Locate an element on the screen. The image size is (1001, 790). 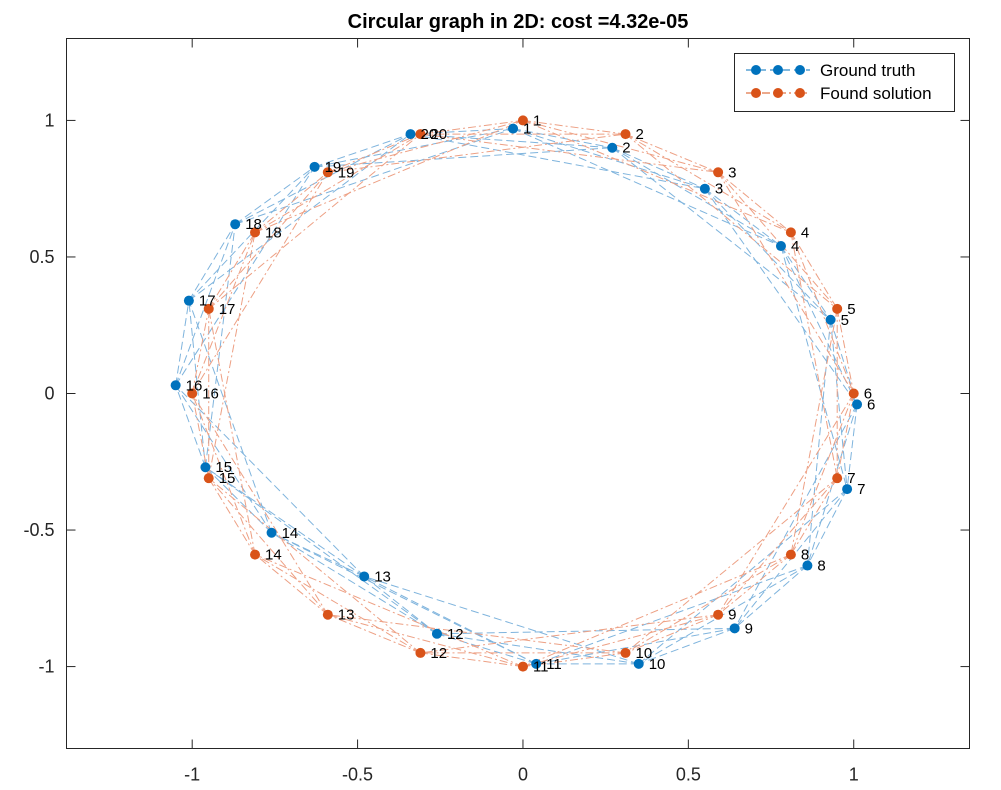
legend-entry-ground-truth: Ground truth is located at coordinates (830, 70).